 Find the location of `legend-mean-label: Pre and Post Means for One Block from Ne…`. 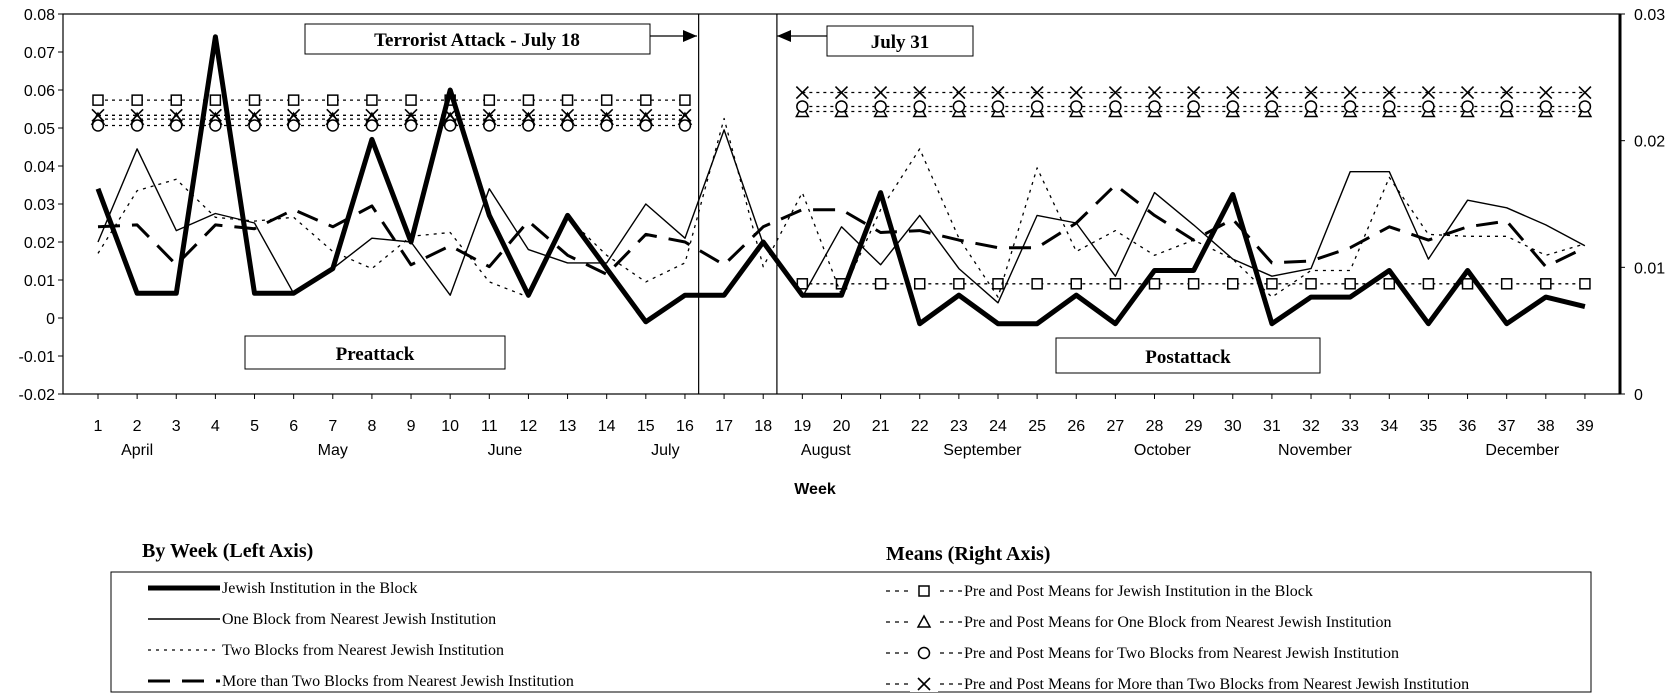

legend-mean-label: Pre and Post Means for One Block from Ne… is located at coordinates (1177, 622).